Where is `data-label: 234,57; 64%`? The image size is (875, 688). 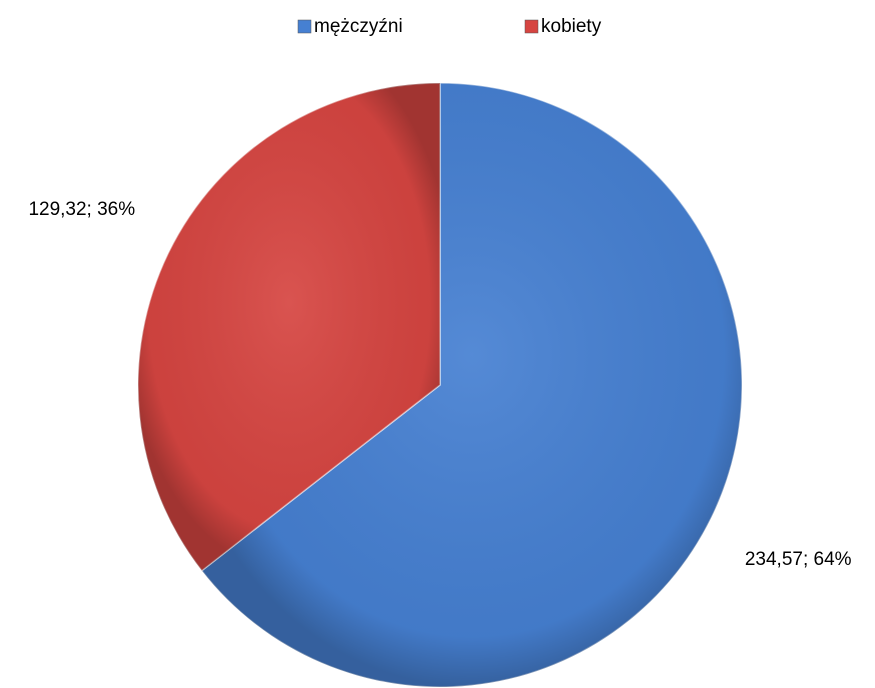
data-label: 234,57; 64% is located at coordinates (798, 559).